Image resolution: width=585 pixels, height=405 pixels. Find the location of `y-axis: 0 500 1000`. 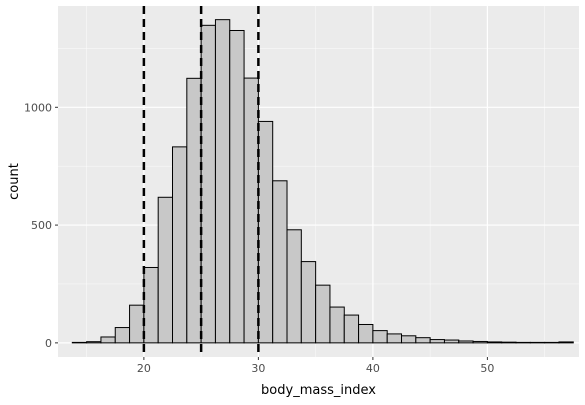

y-axis: 0 500 1000 is located at coordinates (41, 225).